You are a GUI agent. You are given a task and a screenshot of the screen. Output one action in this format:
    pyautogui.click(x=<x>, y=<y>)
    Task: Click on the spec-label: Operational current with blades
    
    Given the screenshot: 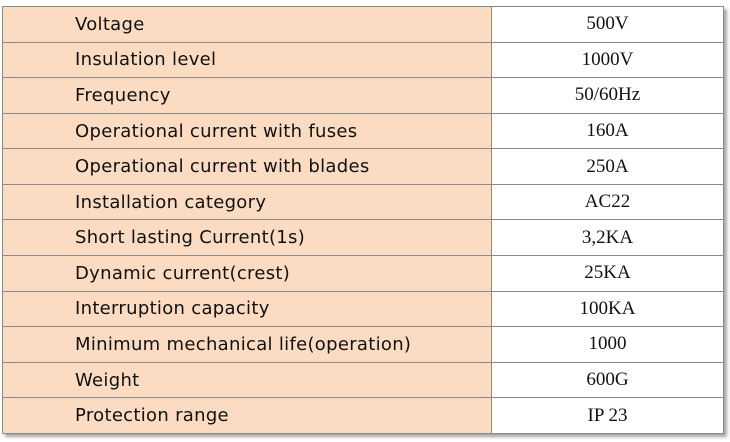 What is the action you would take?
    pyautogui.click(x=247, y=166)
    